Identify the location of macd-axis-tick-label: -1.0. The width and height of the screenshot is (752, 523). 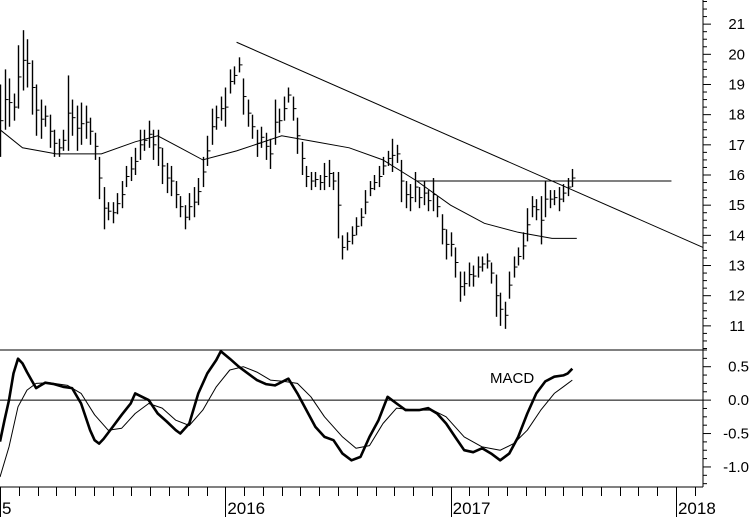
(736, 467).